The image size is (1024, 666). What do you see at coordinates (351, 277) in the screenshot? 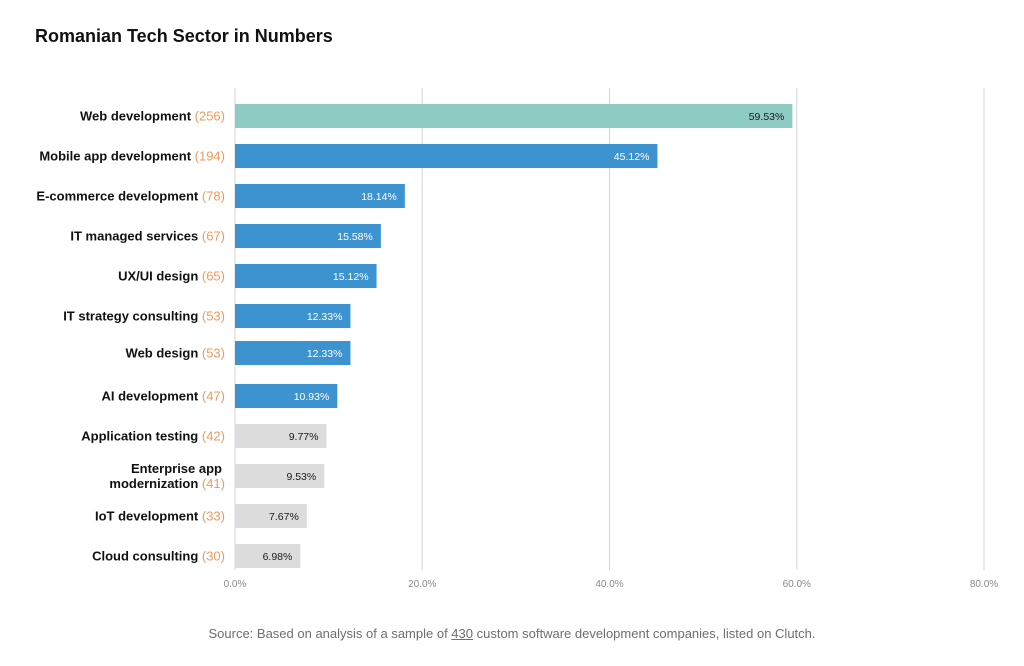
I see `data-label: 15.12%` at bounding box center [351, 277].